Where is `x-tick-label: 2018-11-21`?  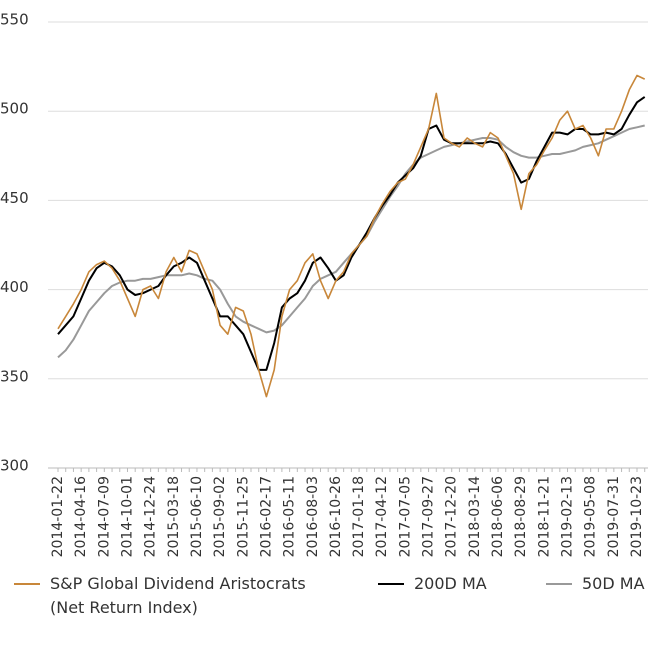 x-tick-label: 2018-11-21 is located at coordinates (544, 516).